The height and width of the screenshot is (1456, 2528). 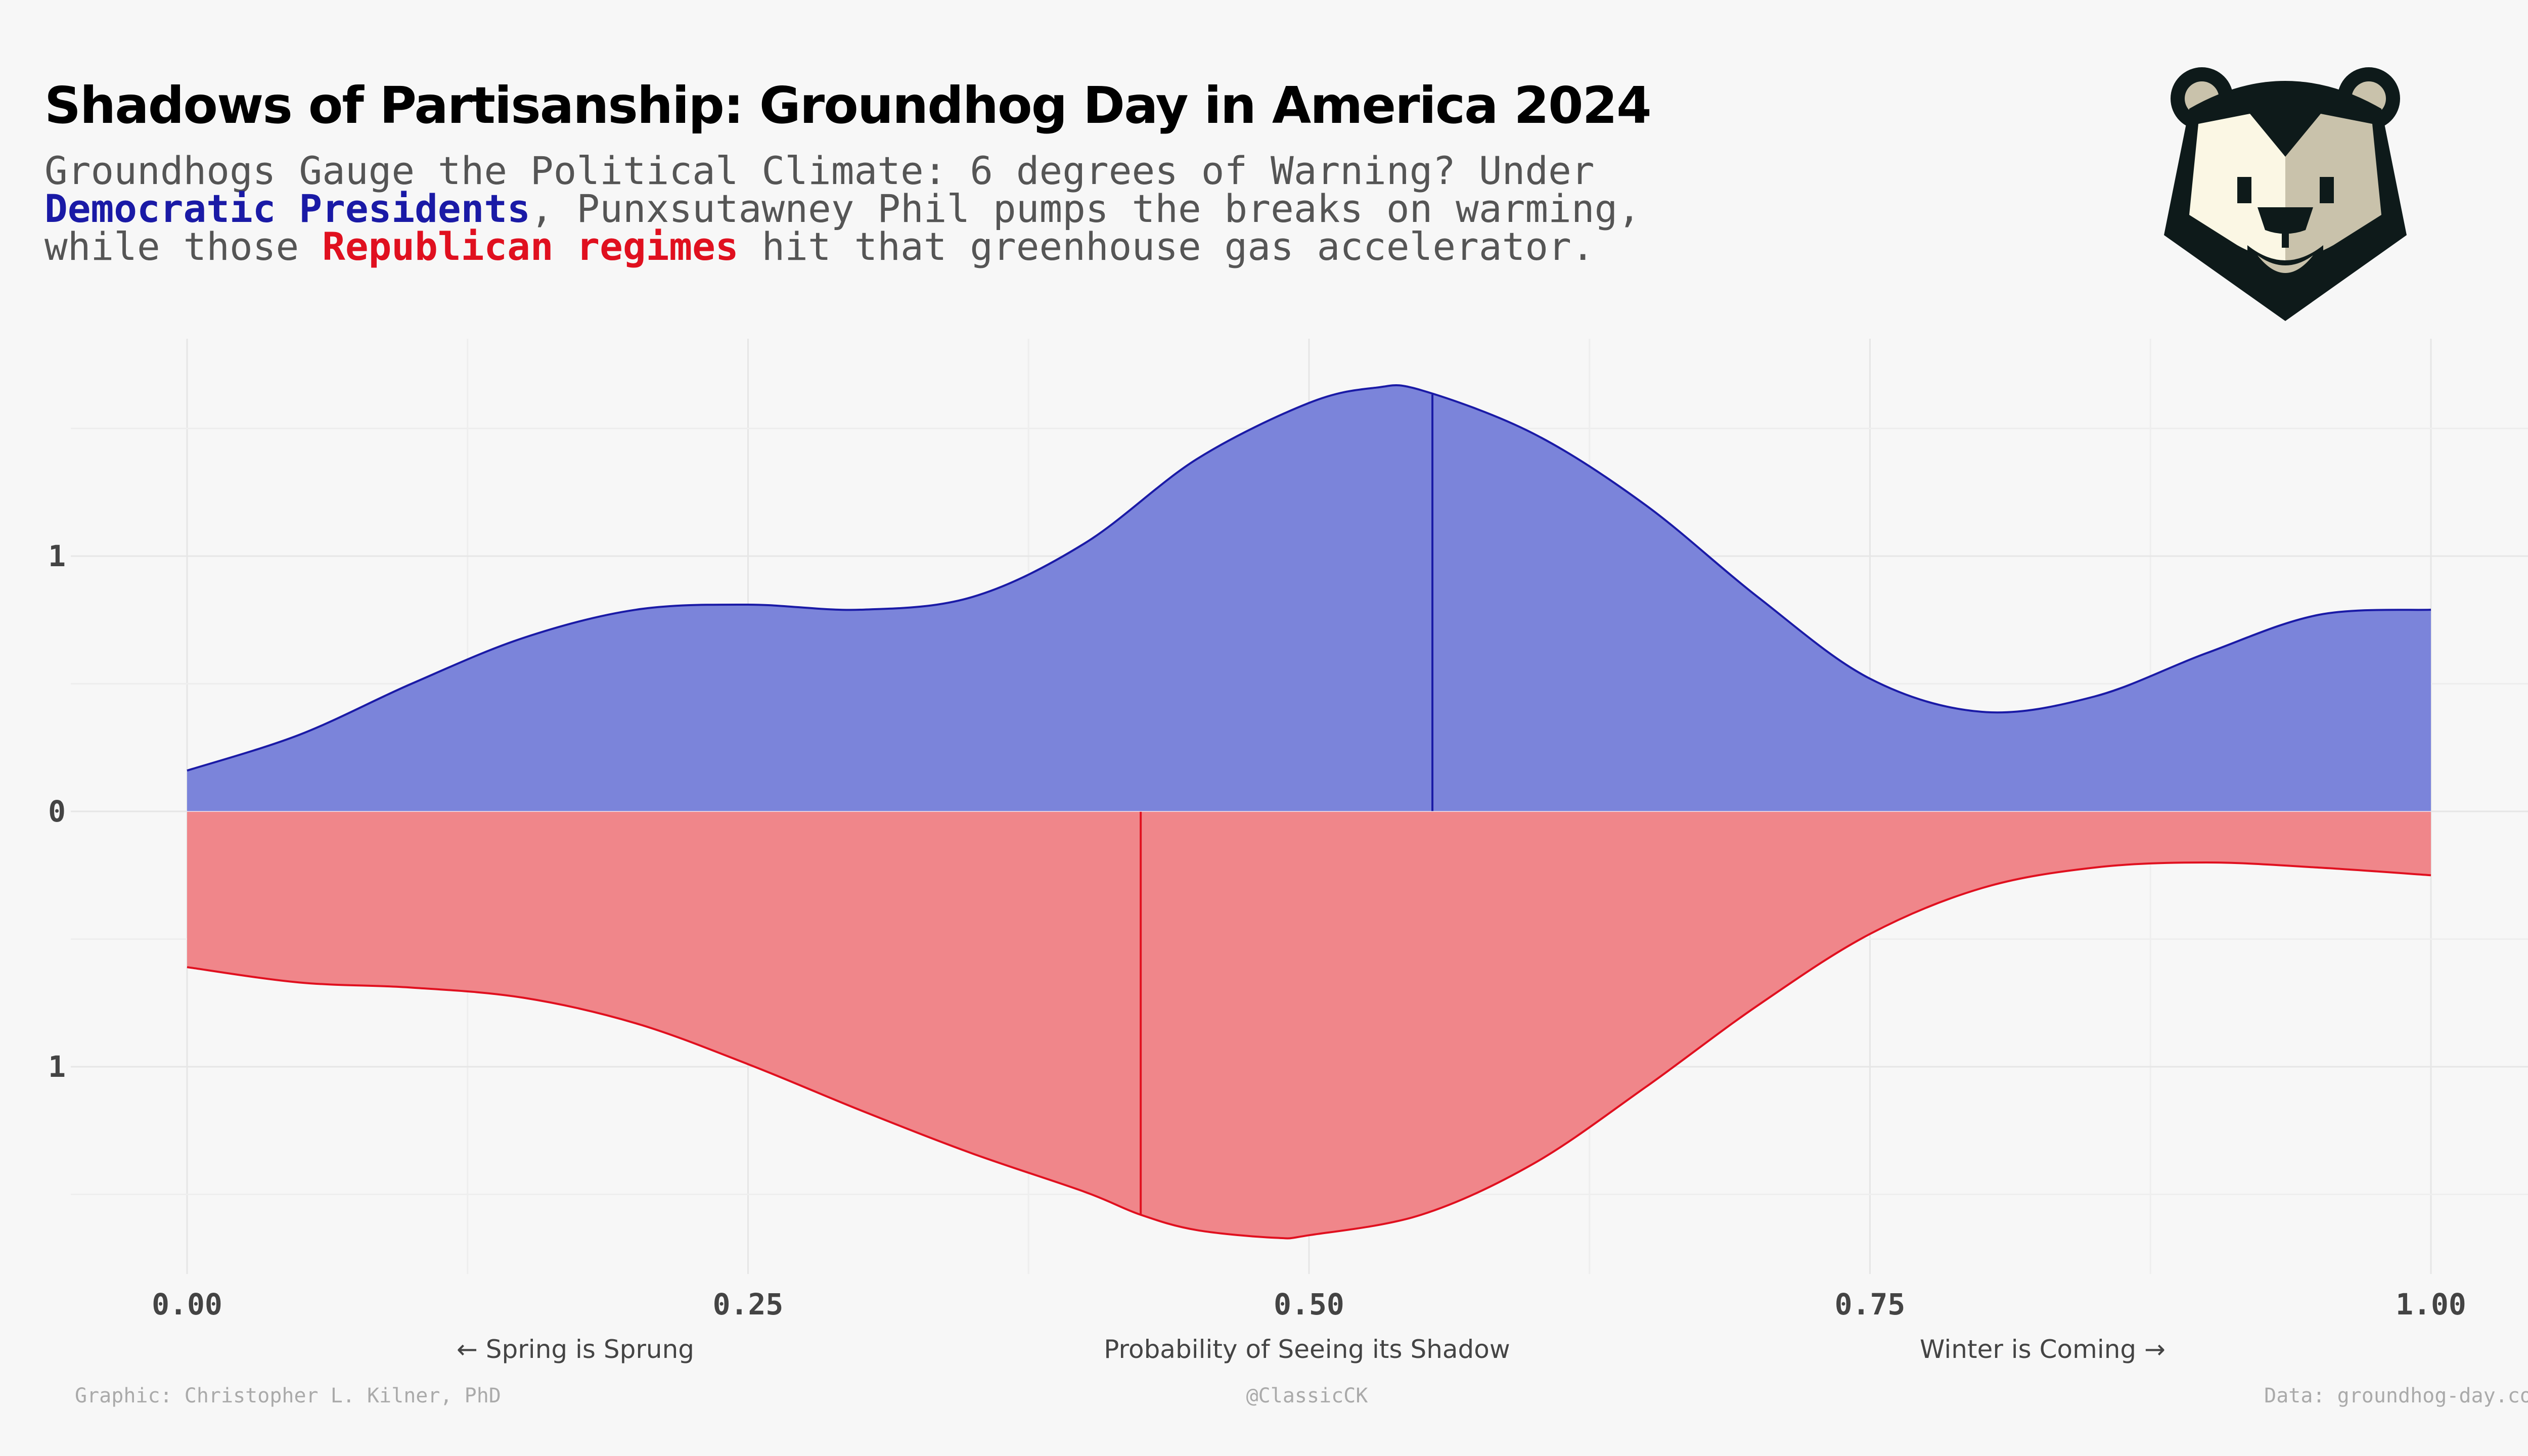 I want to click on caption-handle: @ClassicCK, so click(x=1307, y=1395).